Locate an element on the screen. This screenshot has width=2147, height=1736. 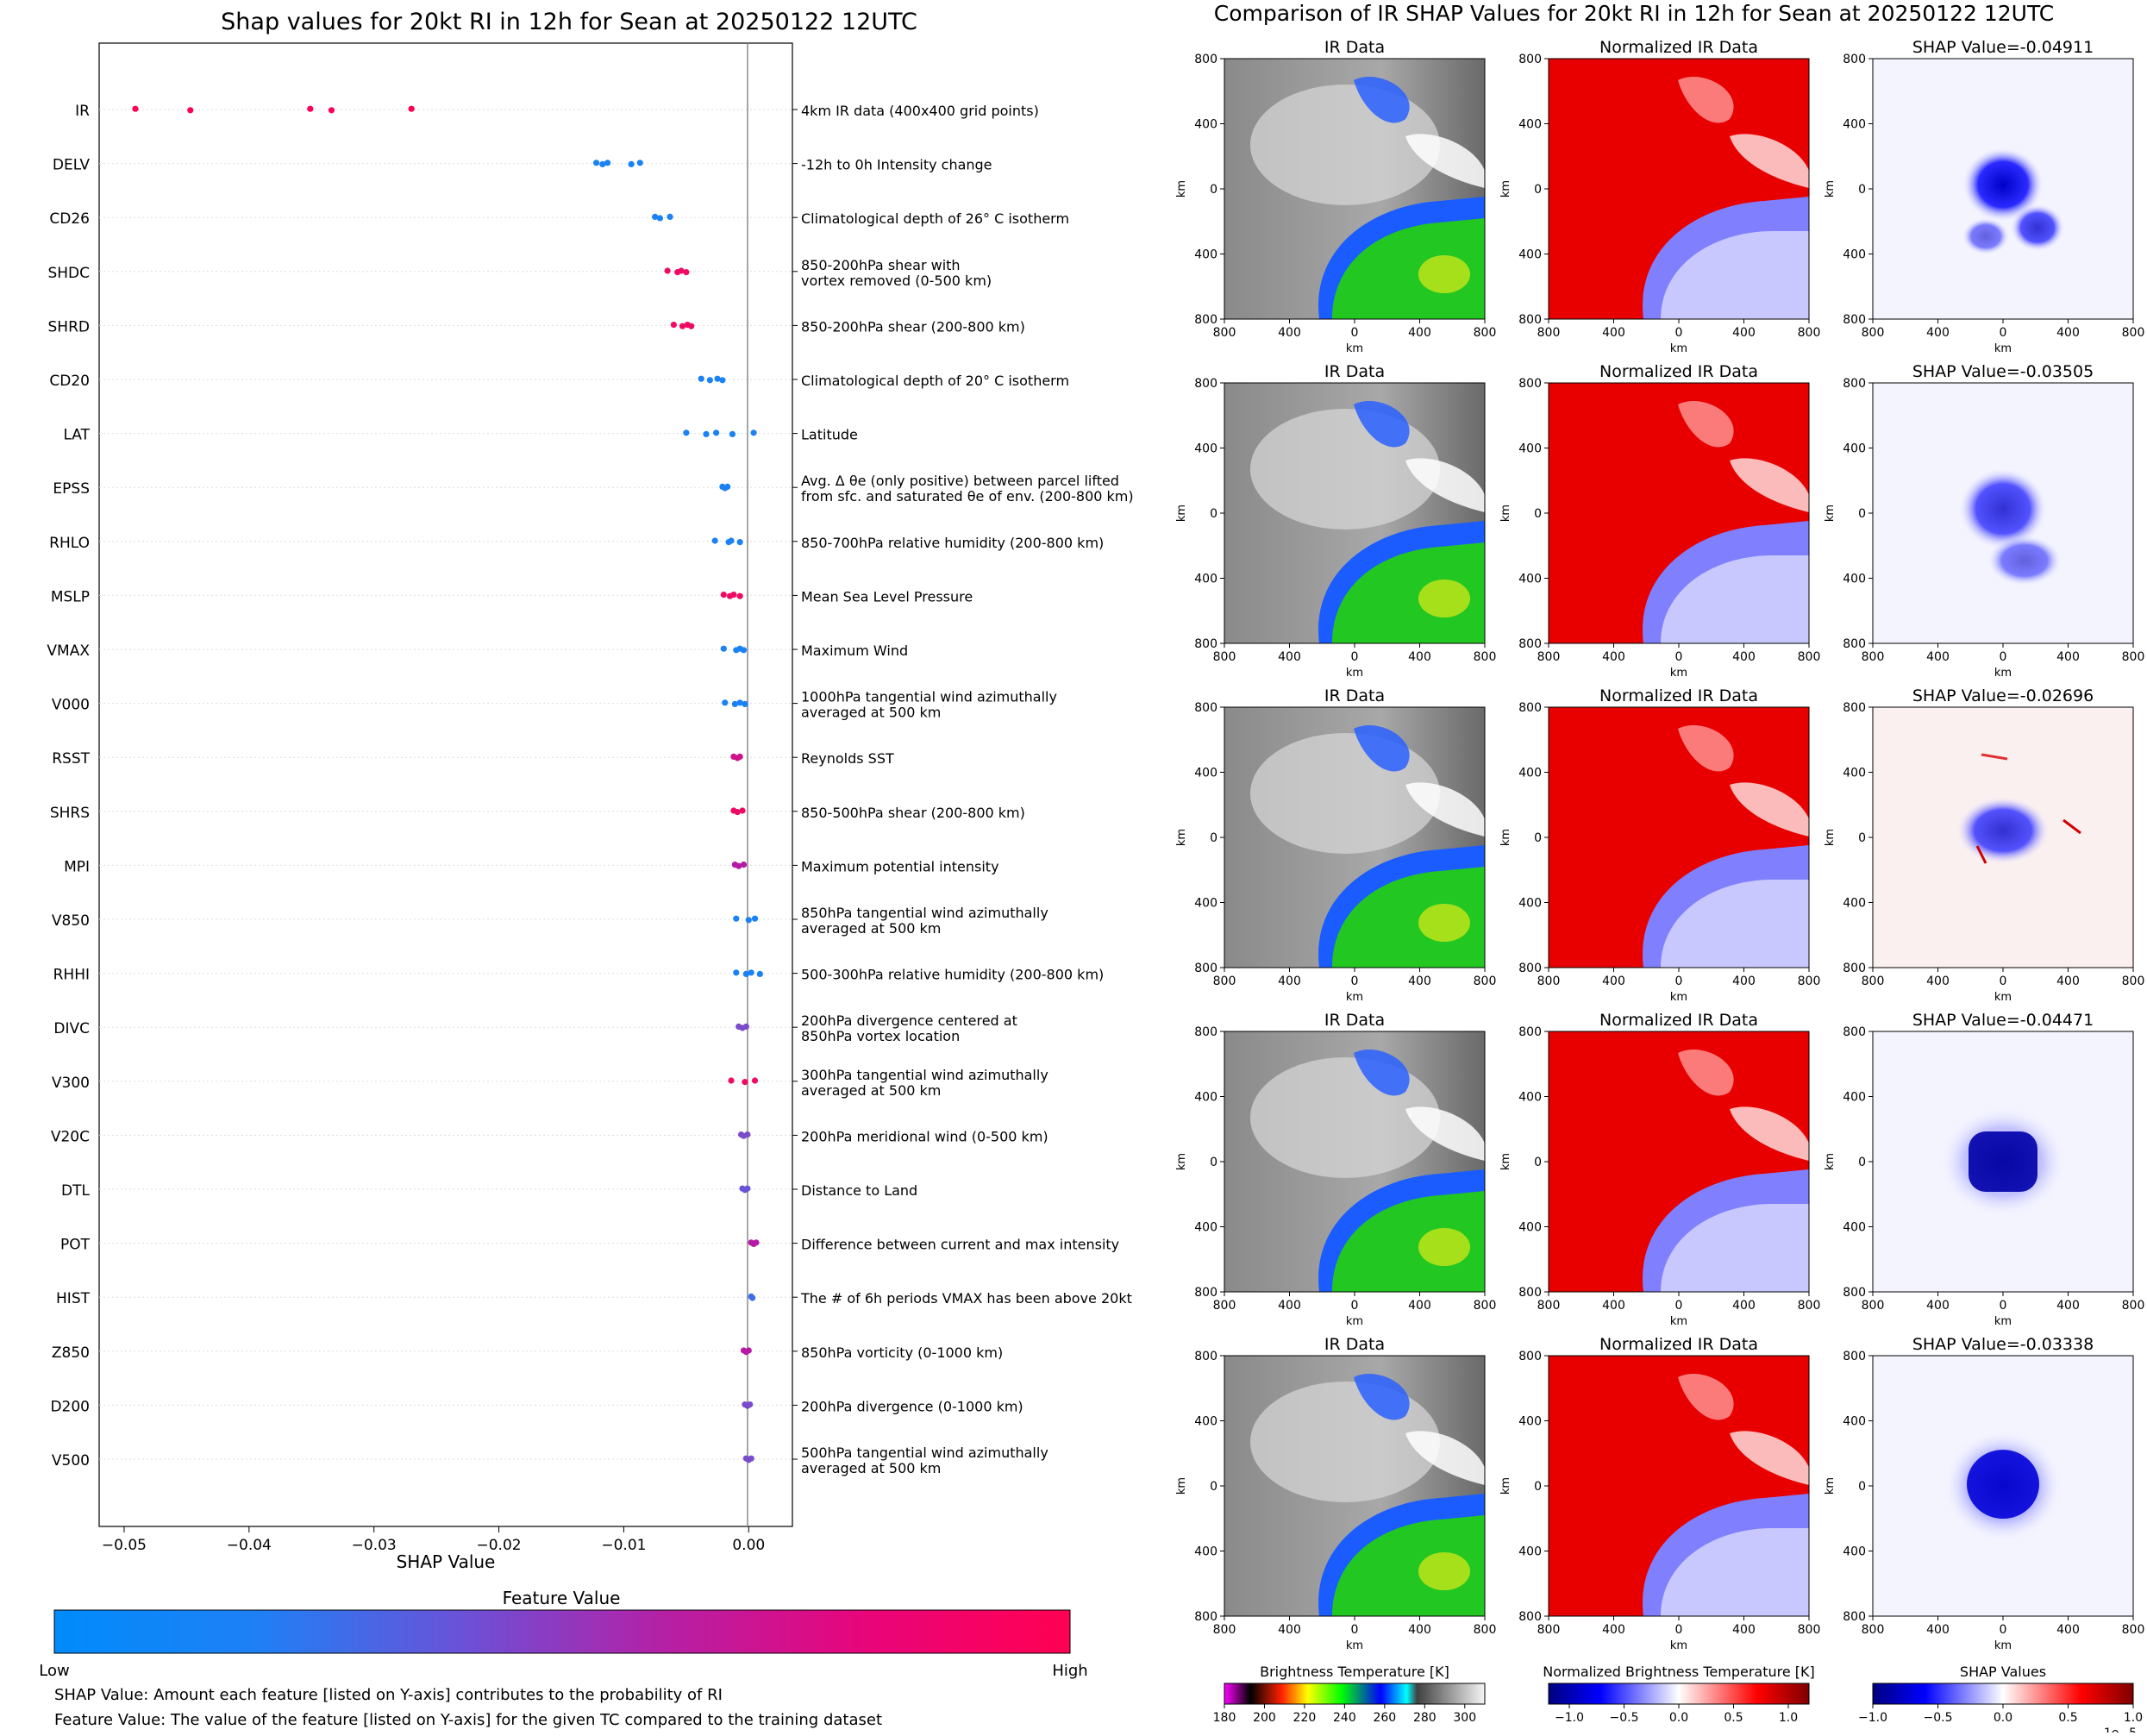
feature-label: CD20 is located at coordinates (69, 381).